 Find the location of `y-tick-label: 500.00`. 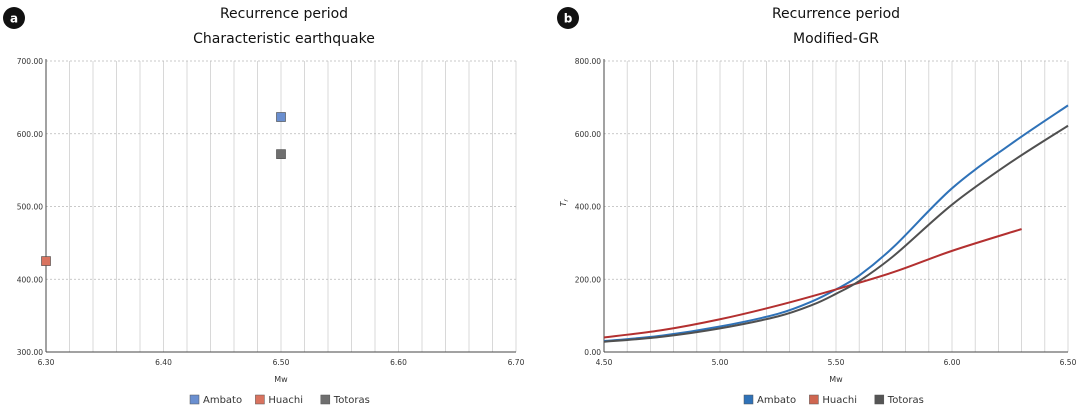

y-tick-label: 500.00 is located at coordinates (30, 207).